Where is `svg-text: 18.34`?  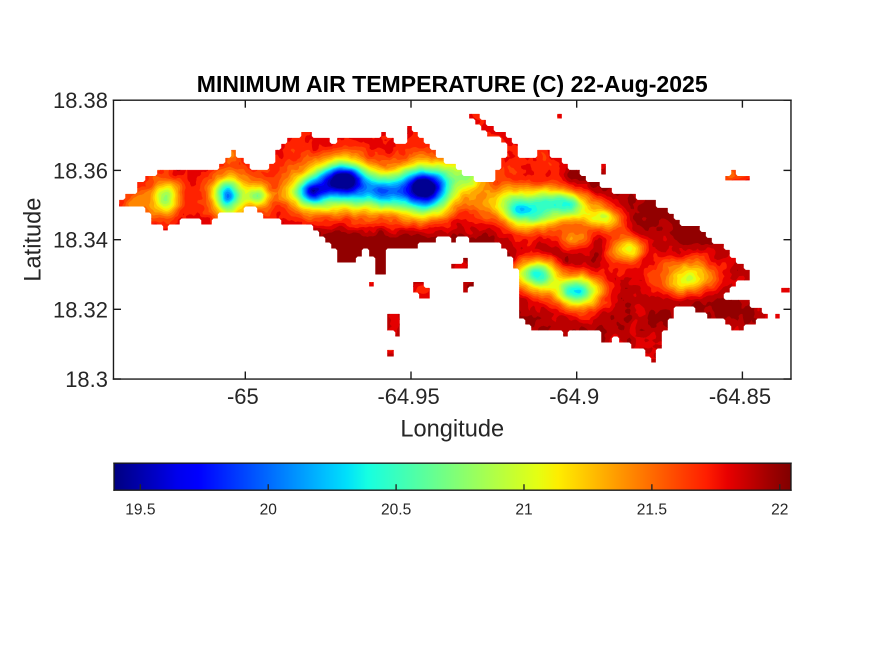
svg-text: 18.34 is located at coordinates (80, 240).